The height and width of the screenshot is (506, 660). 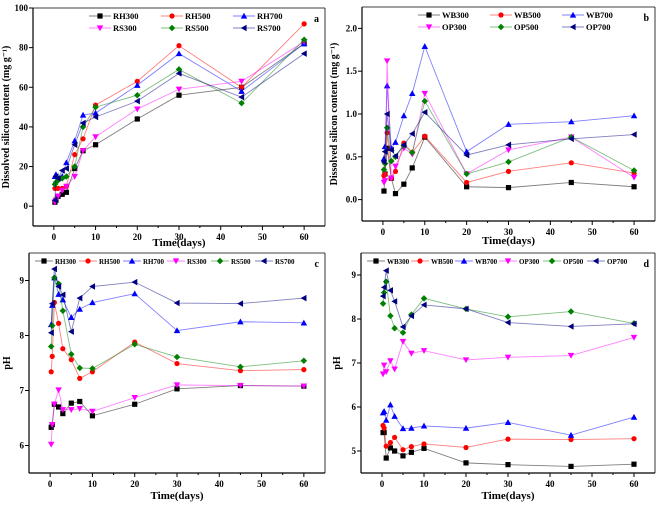 I want to click on panel-label: a, so click(x=316, y=19).